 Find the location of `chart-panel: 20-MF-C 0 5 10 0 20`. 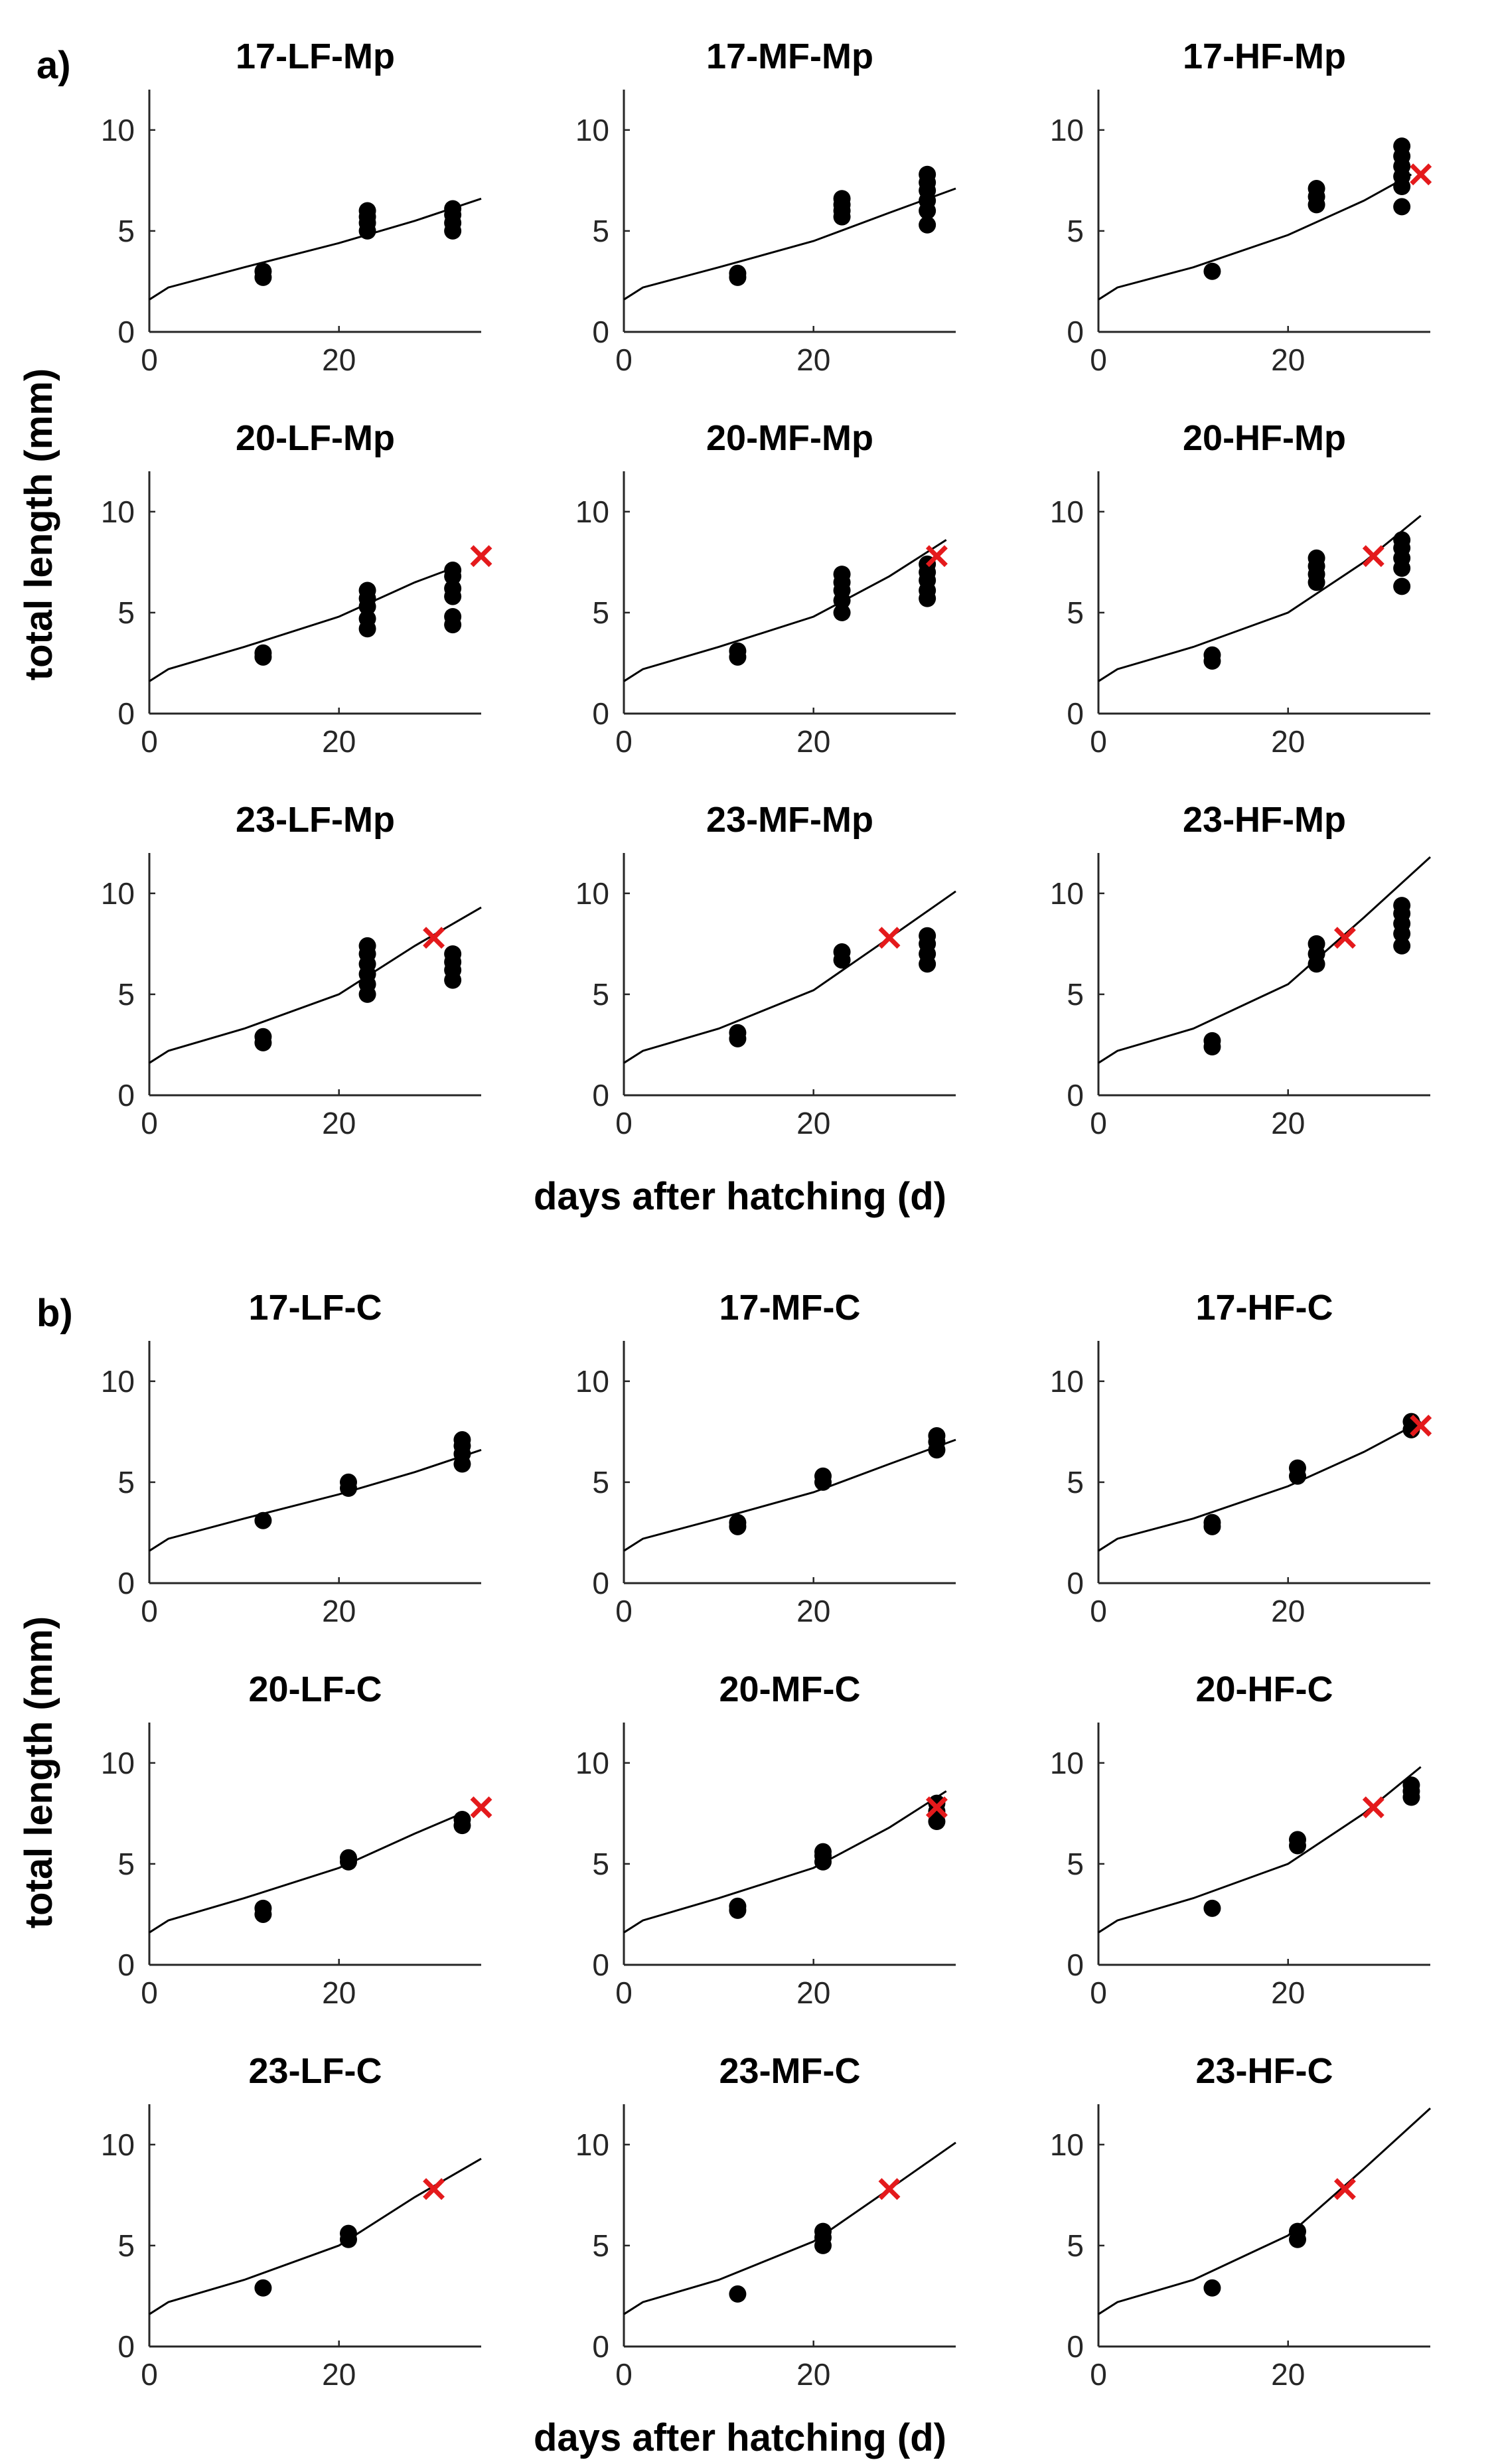

chart-panel: 20-MF-C 0 5 10 0 20 is located at coordinates (765, 1840).